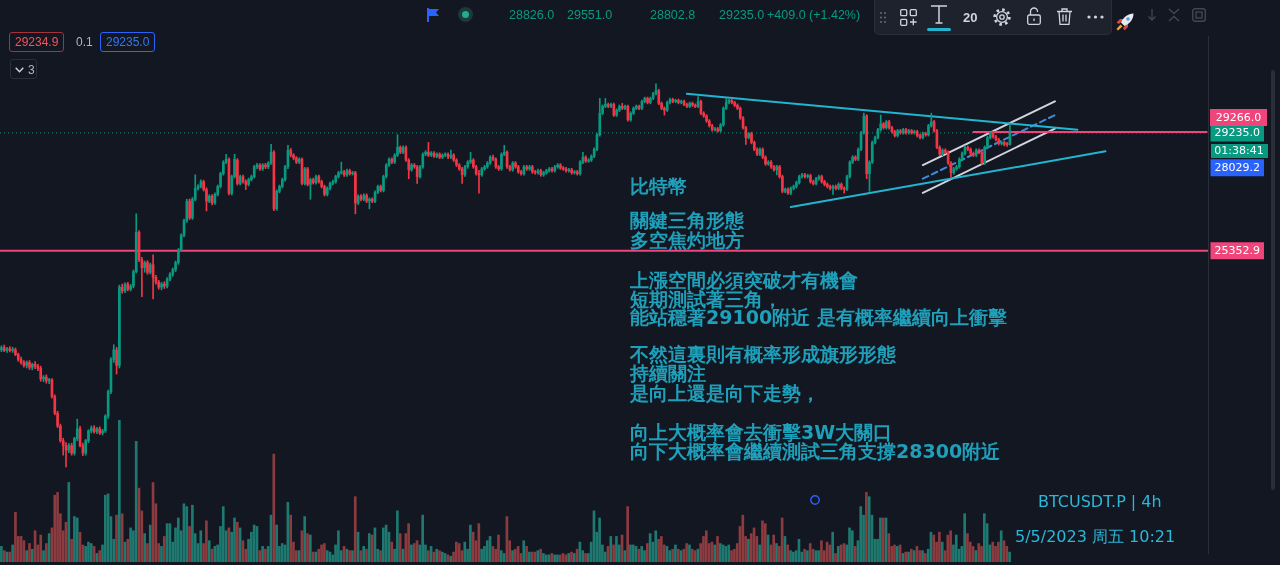  What do you see at coordinates (31, 70) in the screenshot?
I see `annotation: 3` at bounding box center [31, 70].